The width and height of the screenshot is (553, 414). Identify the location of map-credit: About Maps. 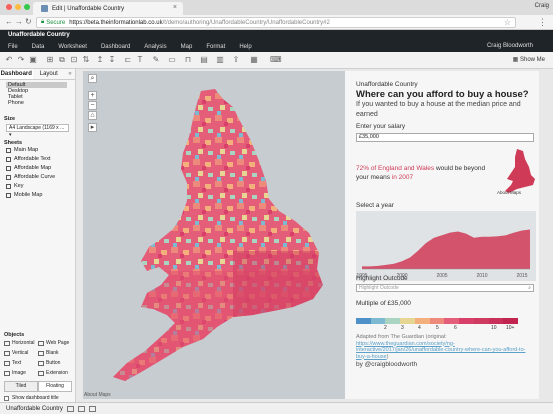
(97, 395).